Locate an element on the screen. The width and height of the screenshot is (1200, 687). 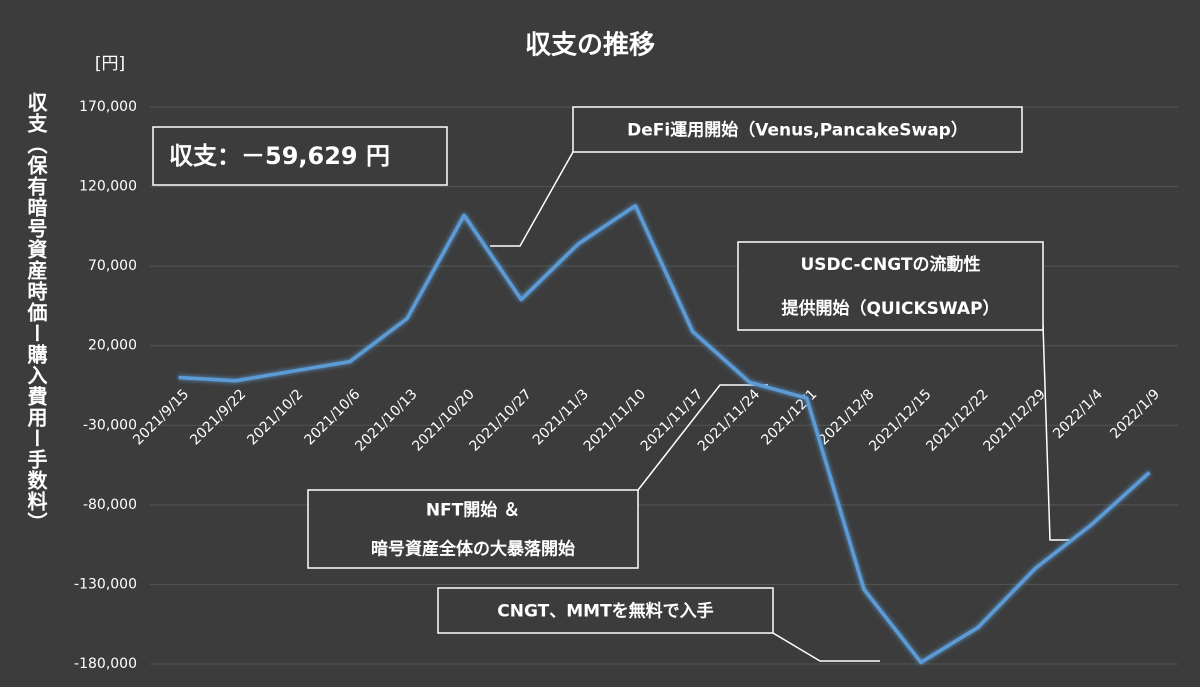
x-tick-label: 2021/10/27 is located at coordinates (500, 420).